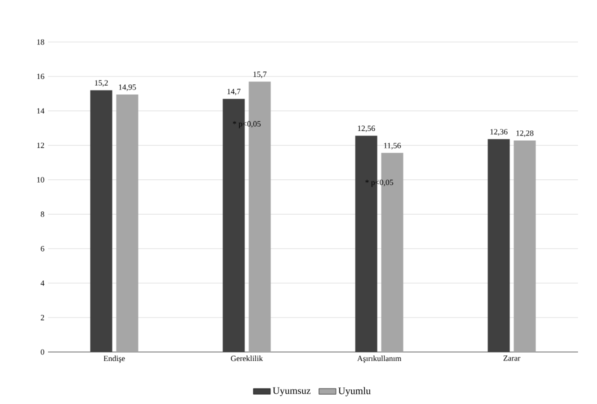 This screenshot has height=404, width=597. What do you see at coordinates (354, 391) in the screenshot?
I see `legend-label: Uyumlu` at bounding box center [354, 391].